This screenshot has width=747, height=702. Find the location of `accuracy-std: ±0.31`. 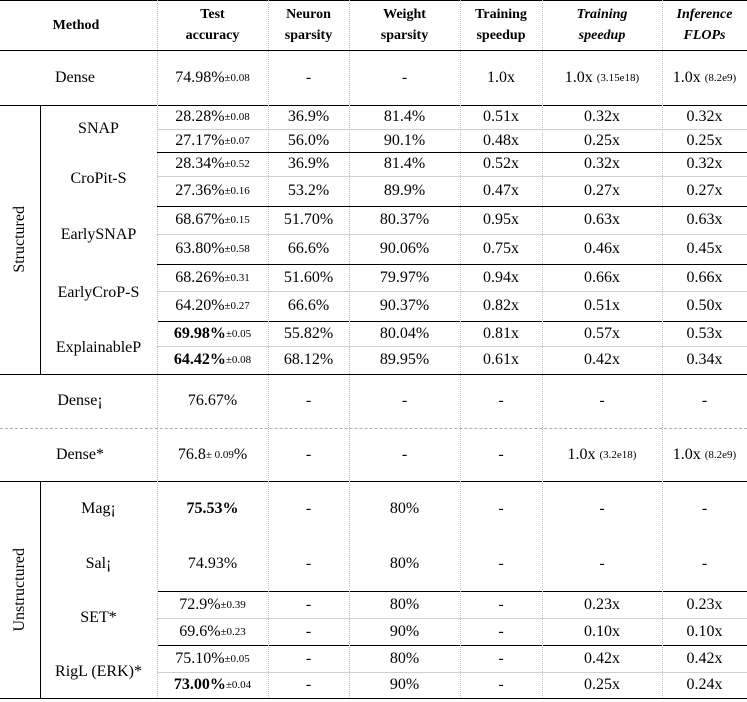

accuracy-std: ±0.31 is located at coordinates (237, 277).